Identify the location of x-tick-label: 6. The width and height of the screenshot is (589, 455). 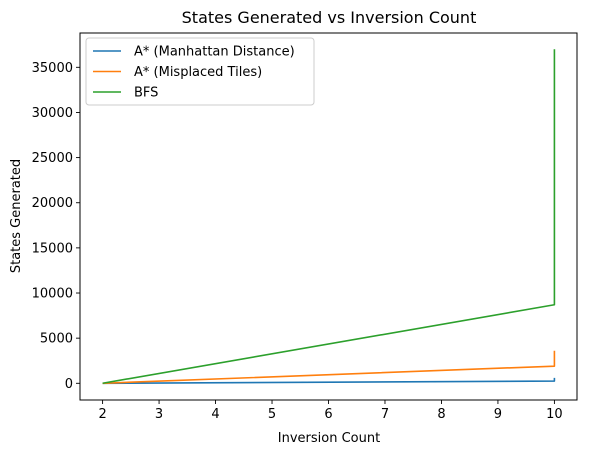
(328, 414).